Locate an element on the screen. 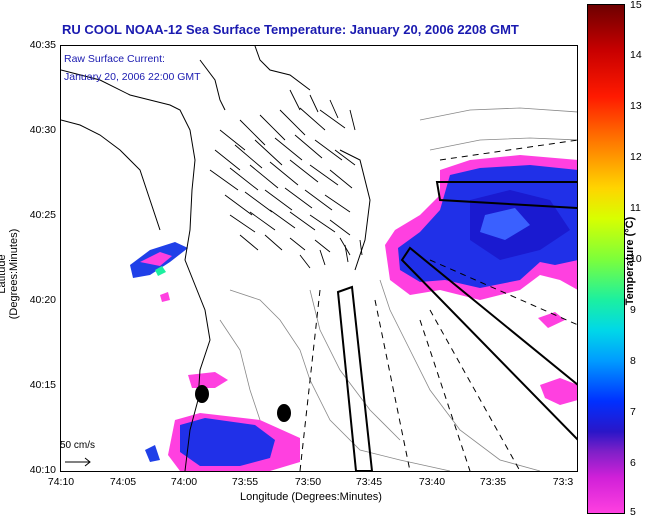 Image resolution: width=651 pixels, height=519 pixels. x-tick-label: 74:00 is located at coordinates (184, 482).